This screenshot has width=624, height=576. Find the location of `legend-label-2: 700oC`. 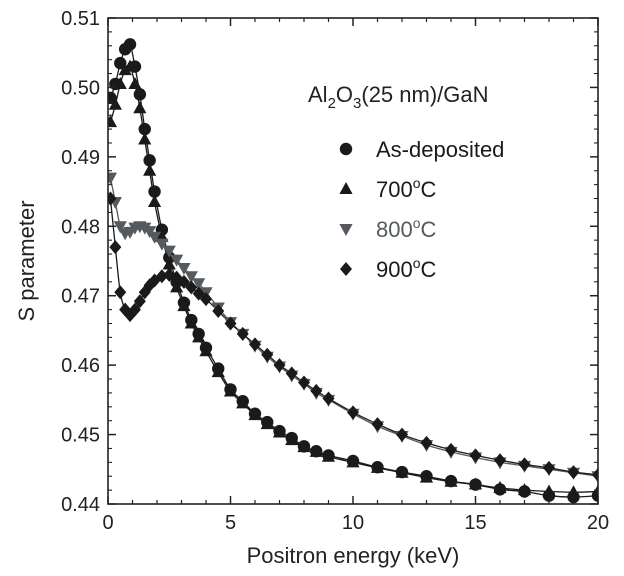

legend-label-2: 700oC is located at coordinates (406, 188).